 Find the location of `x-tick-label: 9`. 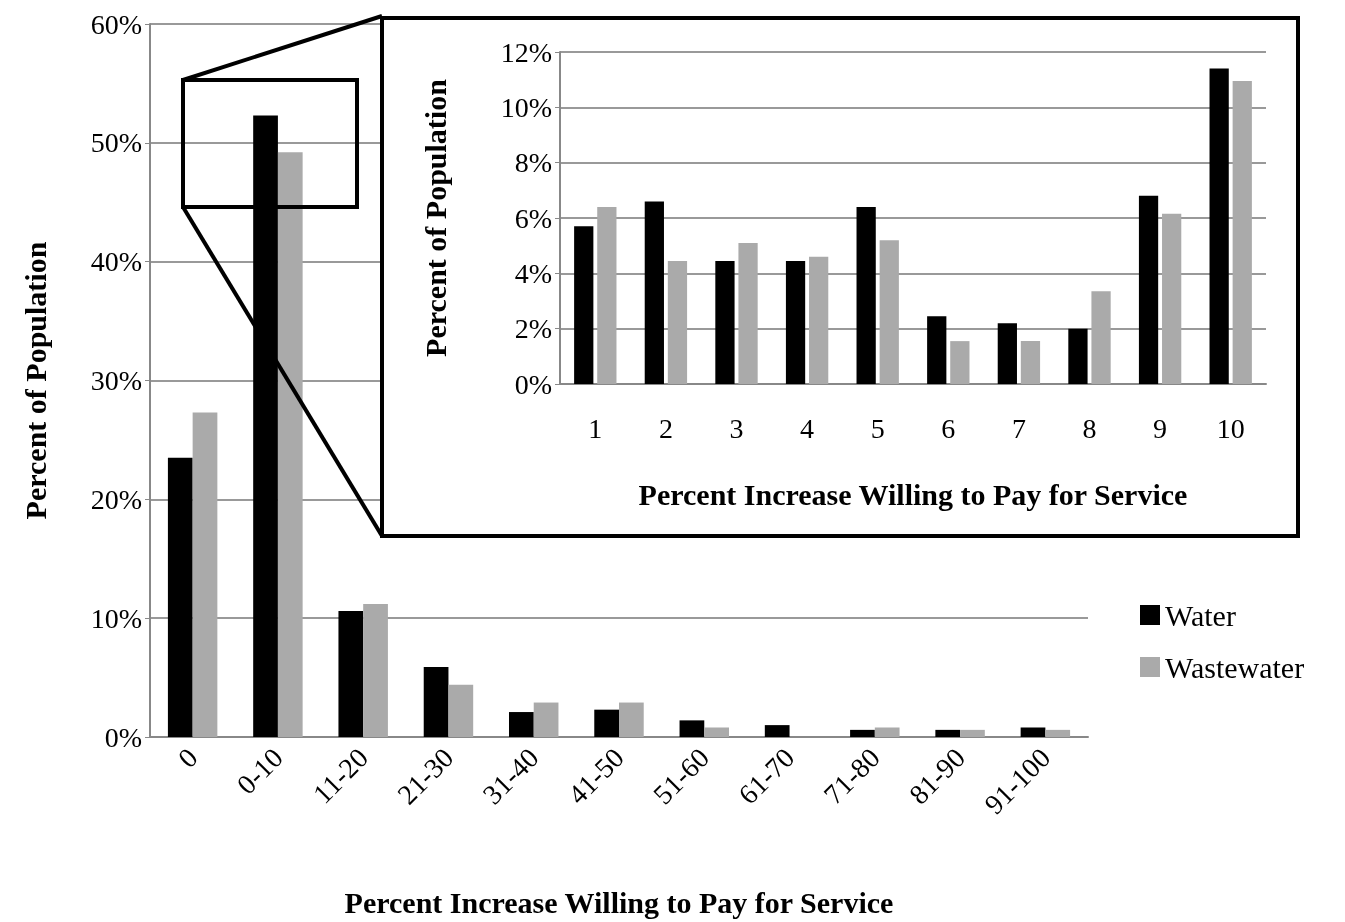

x-tick-label: 9 is located at coordinates (1160, 428).